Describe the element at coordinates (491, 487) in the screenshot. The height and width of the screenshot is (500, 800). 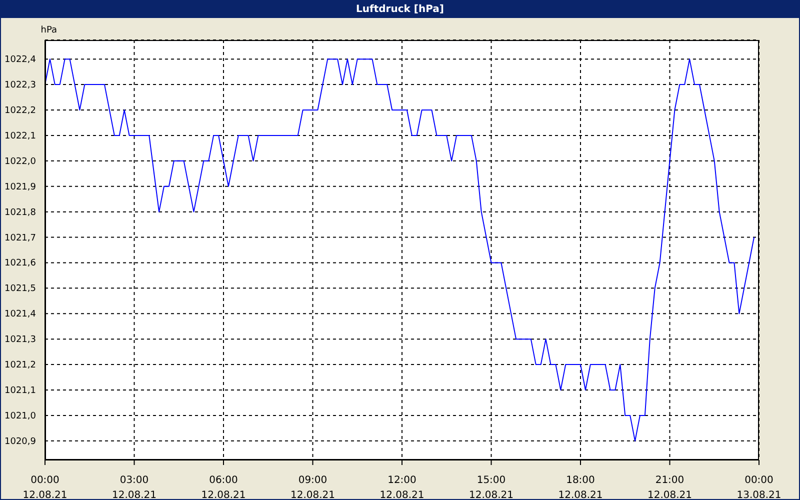
I see `x-tick-label: 15:00 12.08.21` at that location.